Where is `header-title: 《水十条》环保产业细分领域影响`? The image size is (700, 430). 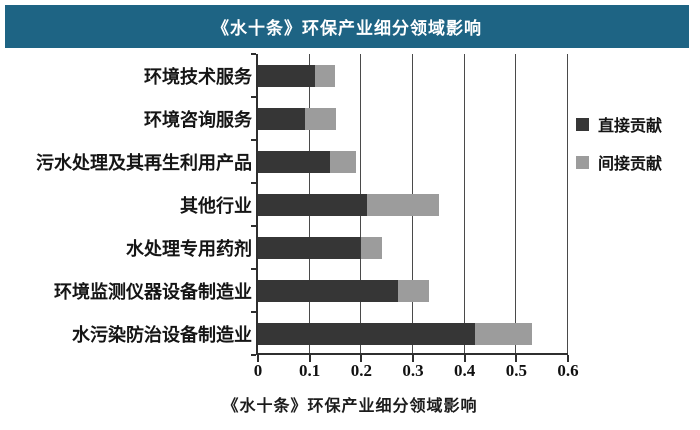
header-title: 《水十条》环保产业细分领域影响 is located at coordinates (347, 28).